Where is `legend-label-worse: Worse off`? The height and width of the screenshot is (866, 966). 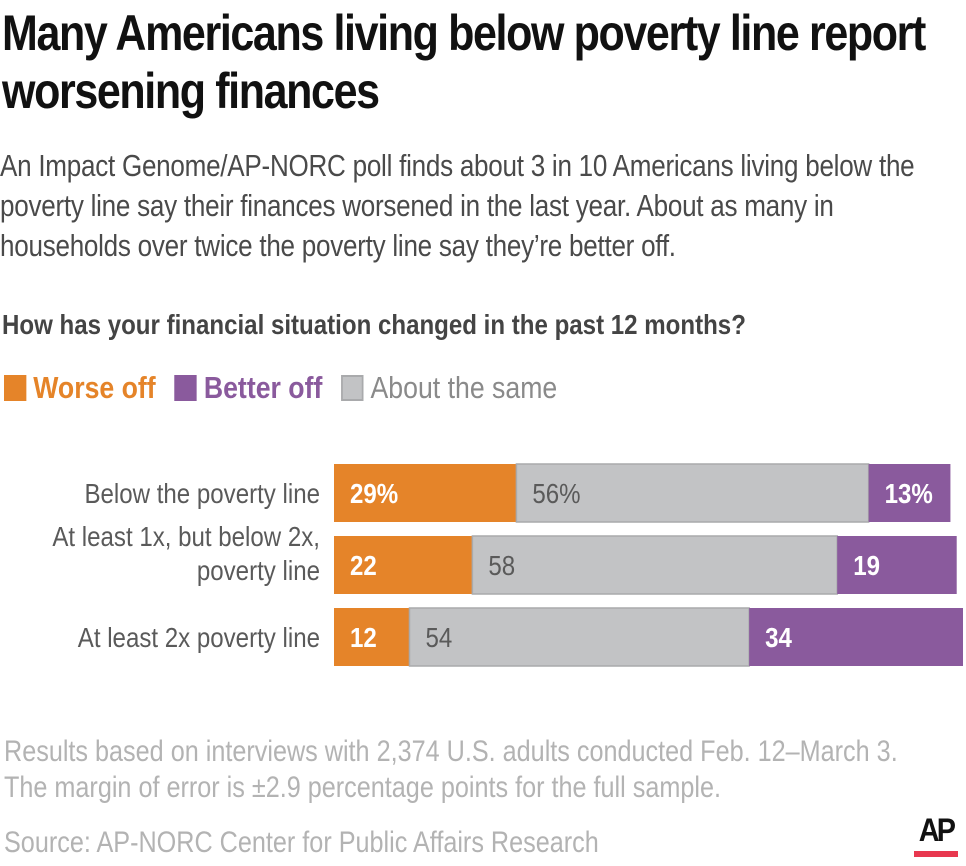
legend-label-worse: Worse off is located at coordinates (94, 387).